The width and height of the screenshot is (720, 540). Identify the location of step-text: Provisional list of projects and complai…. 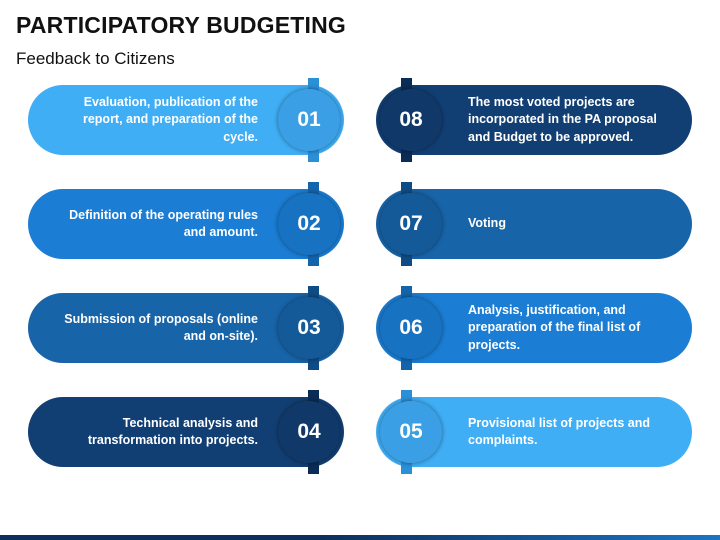
(559, 431).